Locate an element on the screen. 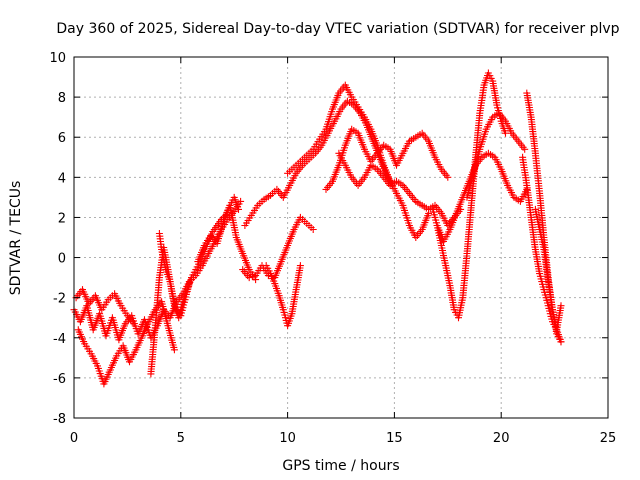  y-tick-label: -2 is located at coordinates (59, 299).